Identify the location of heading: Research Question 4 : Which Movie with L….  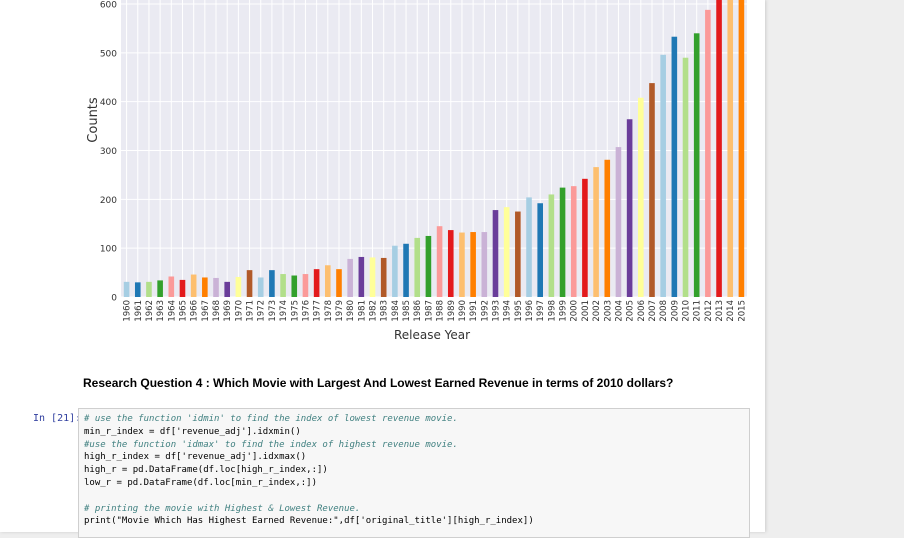
(378, 383).